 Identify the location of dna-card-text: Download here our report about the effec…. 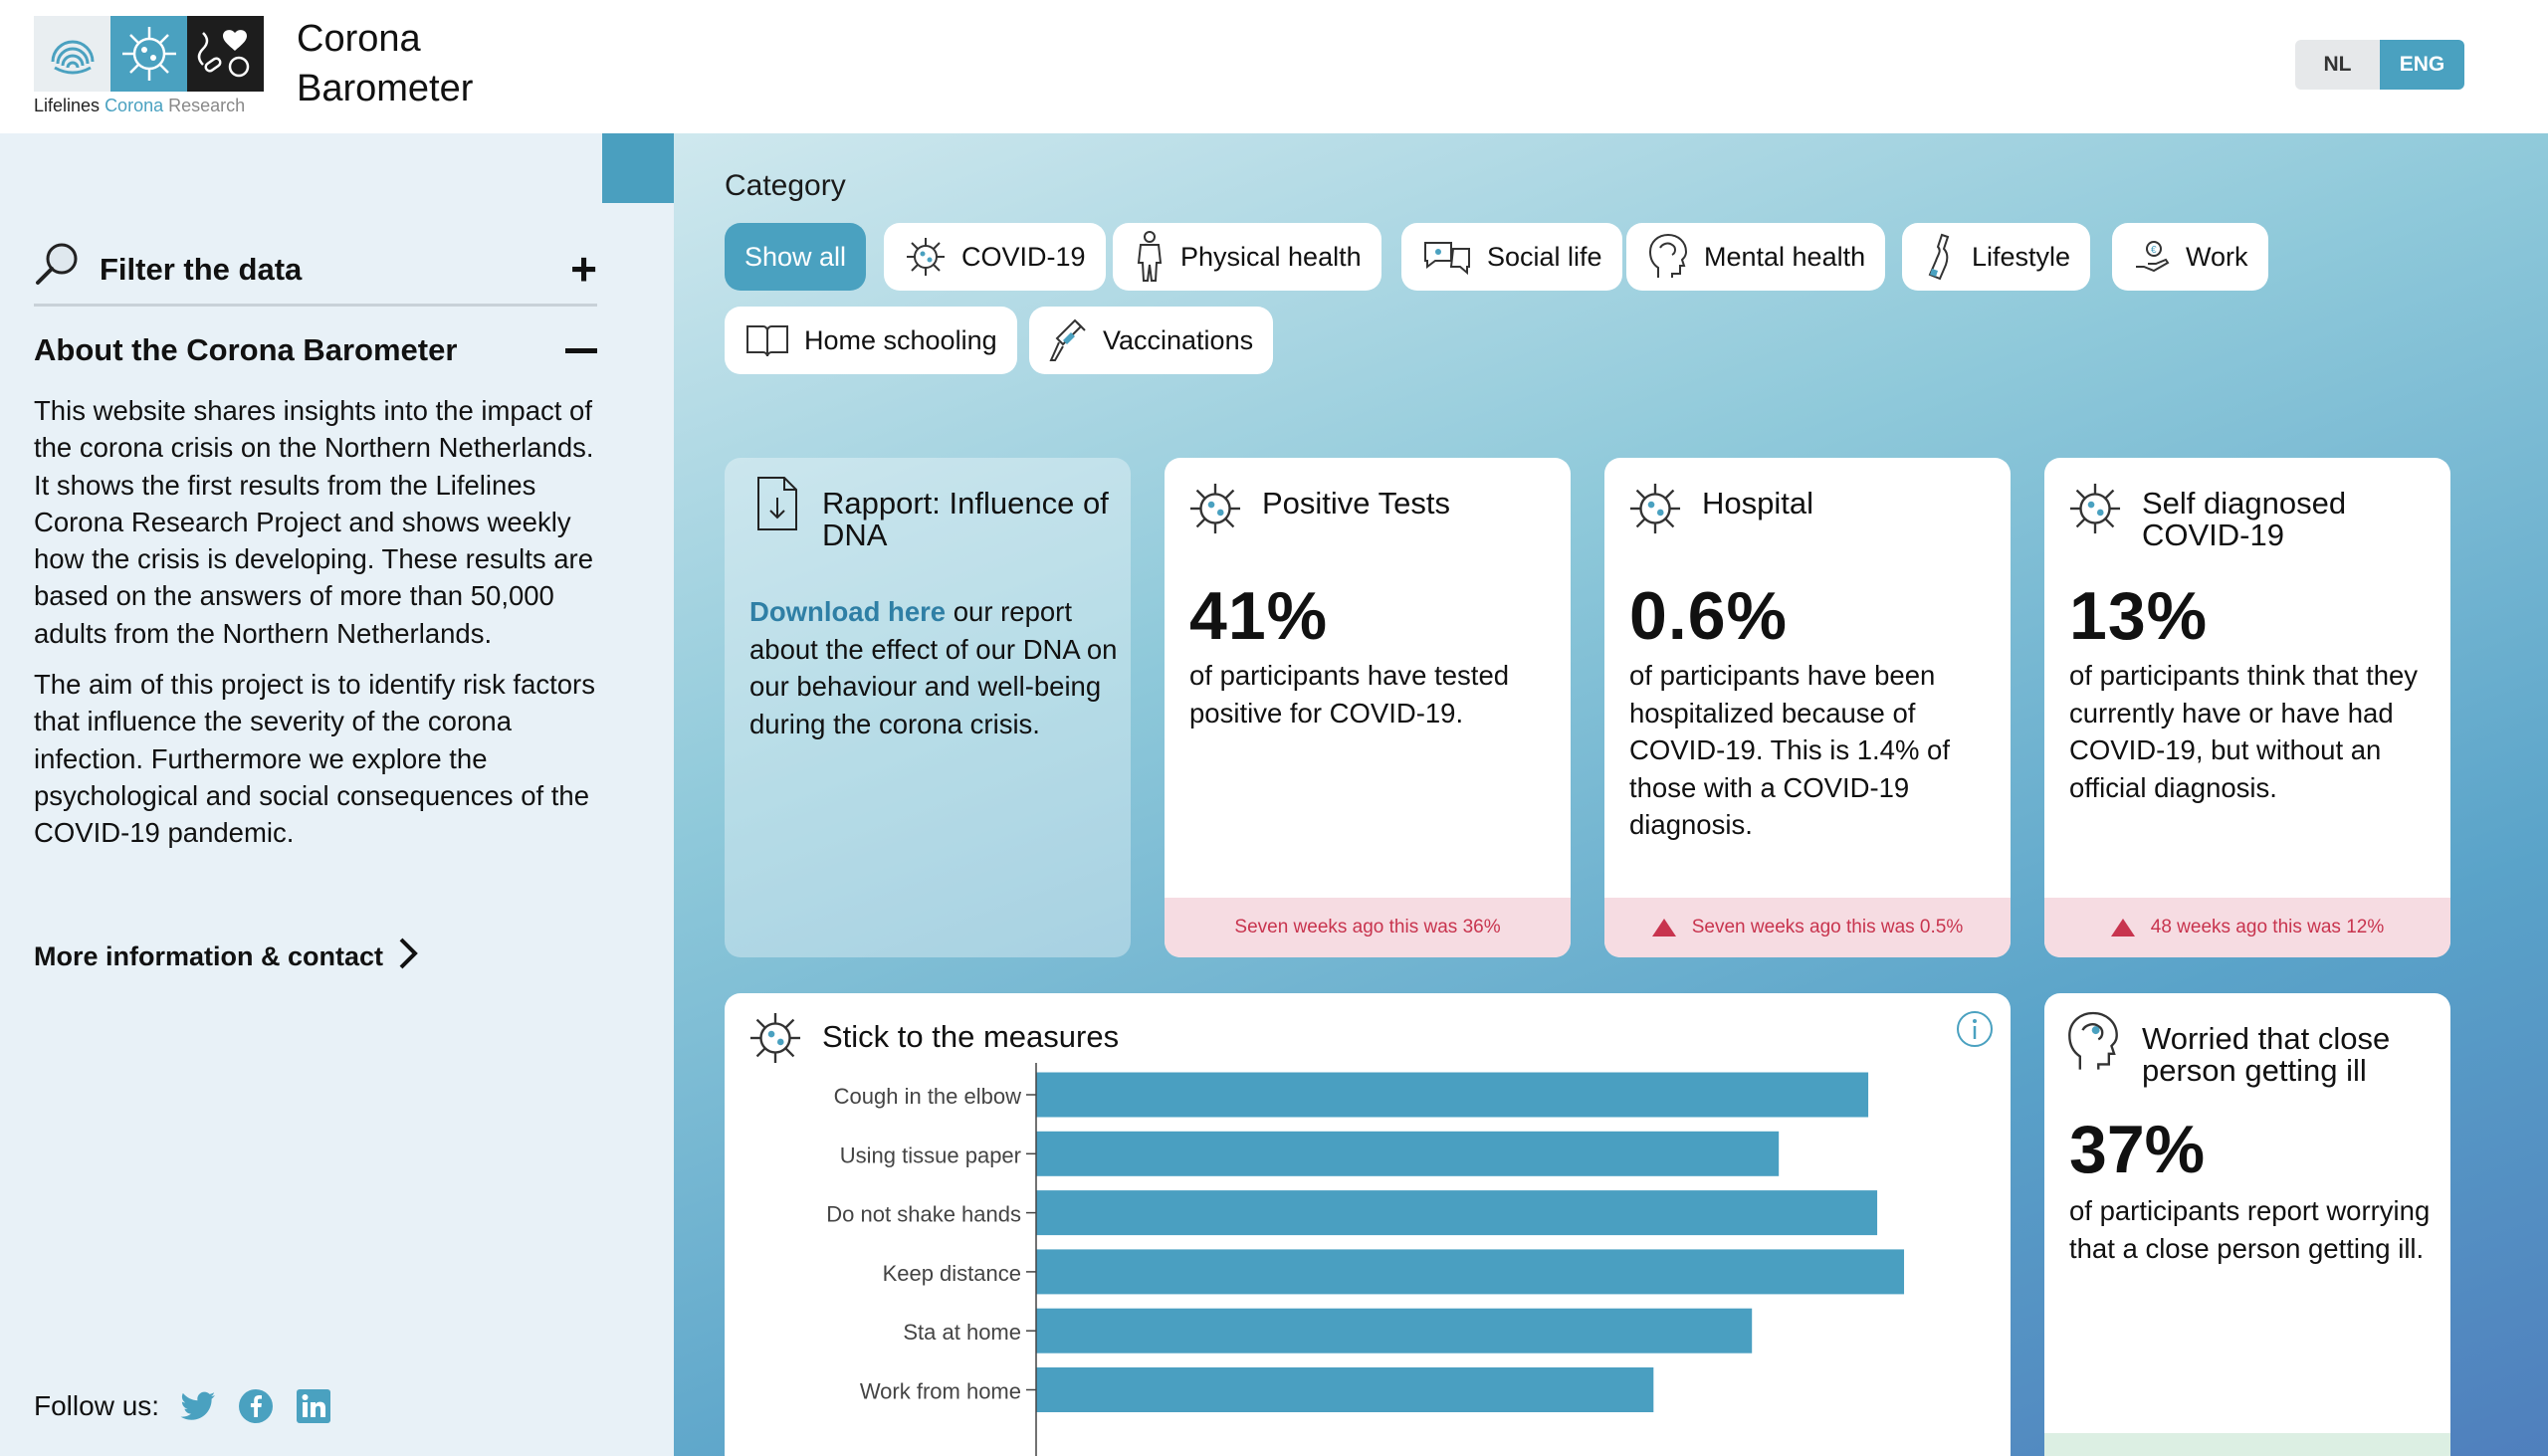
(933, 667).